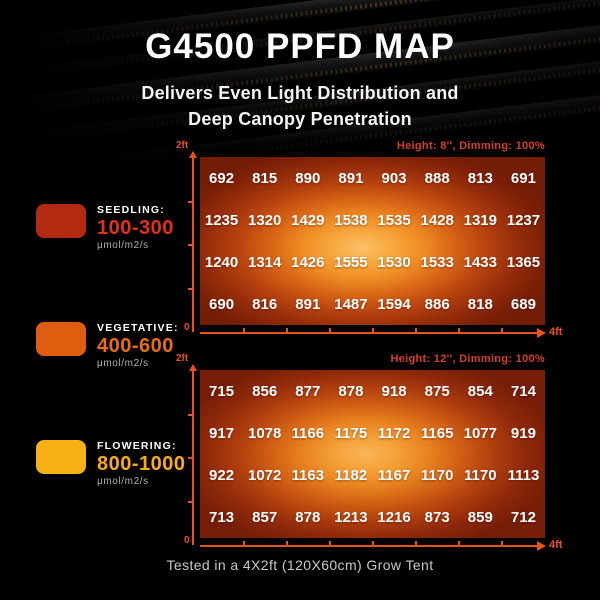  What do you see at coordinates (61, 339) in the screenshot?
I see `vegetative-color-swatch` at bounding box center [61, 339].